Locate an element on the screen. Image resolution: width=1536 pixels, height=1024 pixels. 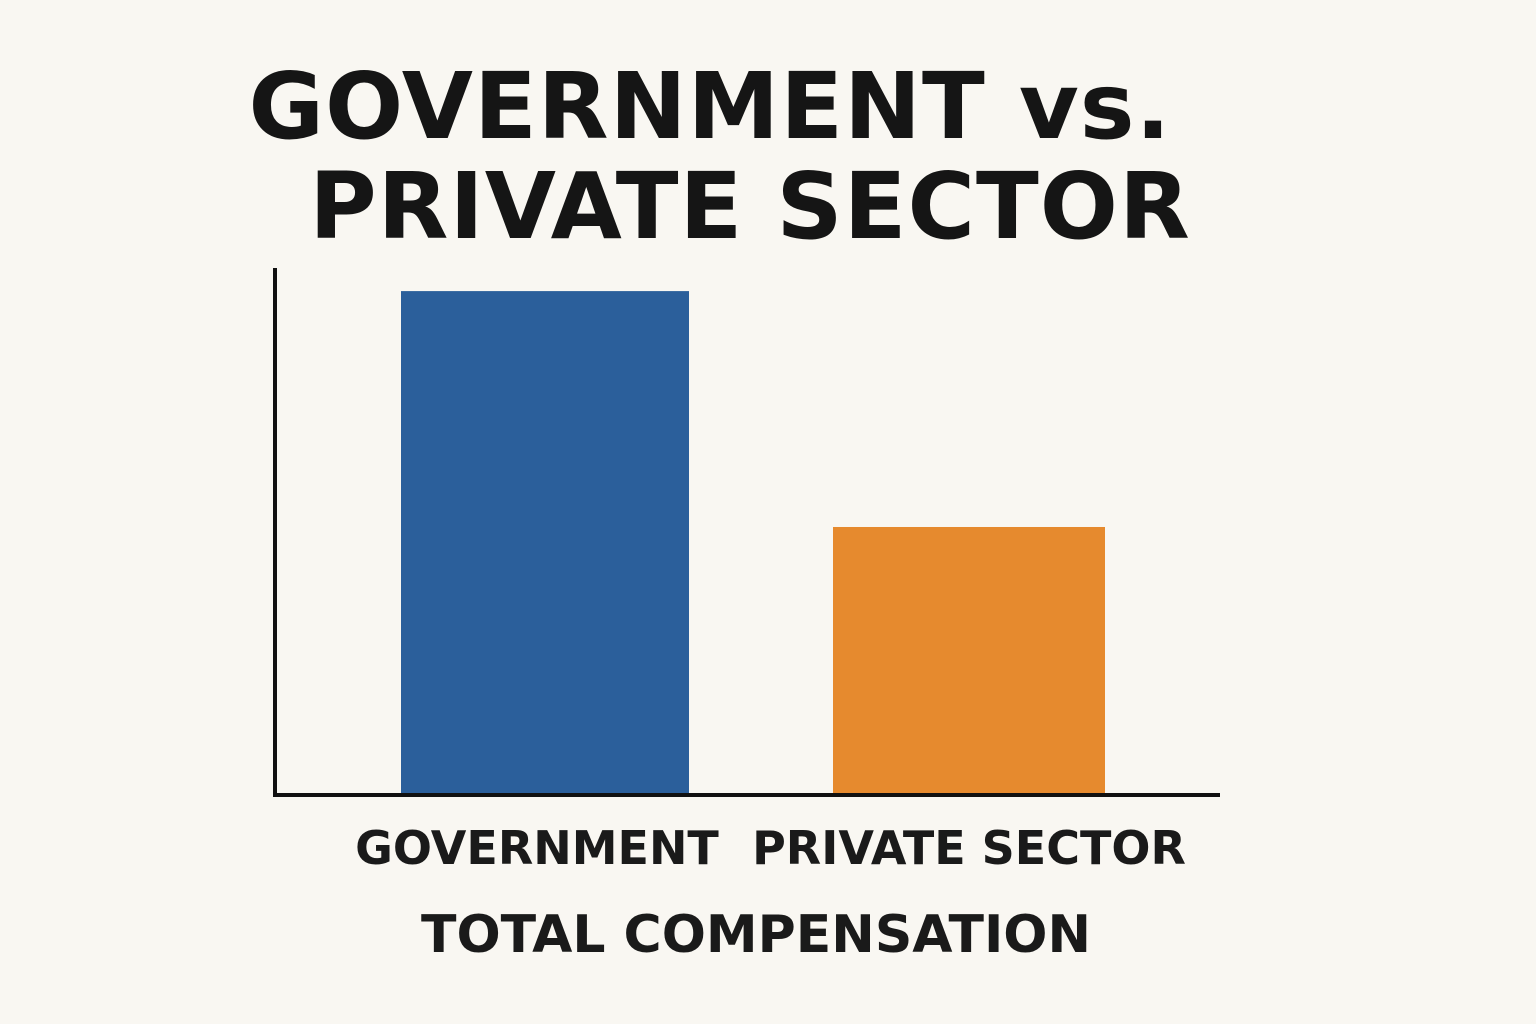
x-axis-label: TOTAL COMPENSATION is located at coordinates (756, 935).